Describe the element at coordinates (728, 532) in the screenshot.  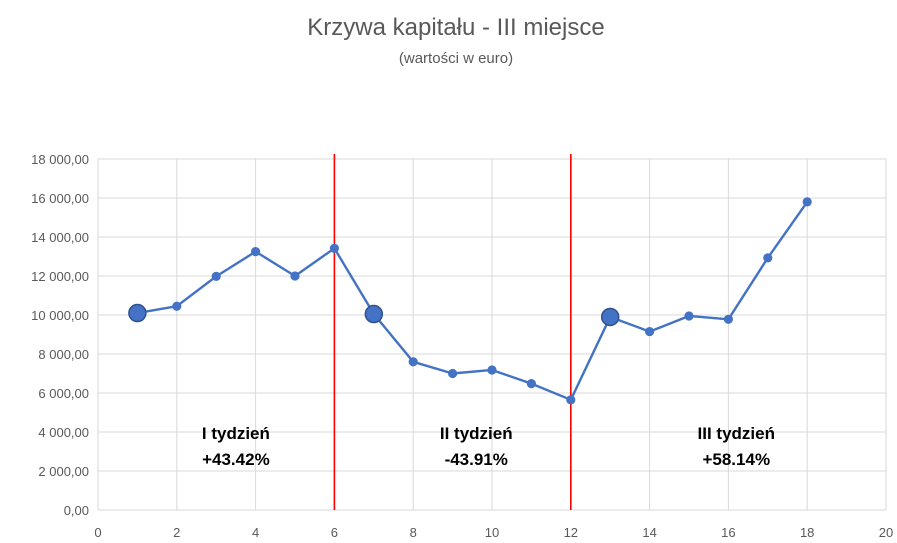
I see `x-tick-label: 16` at that location.